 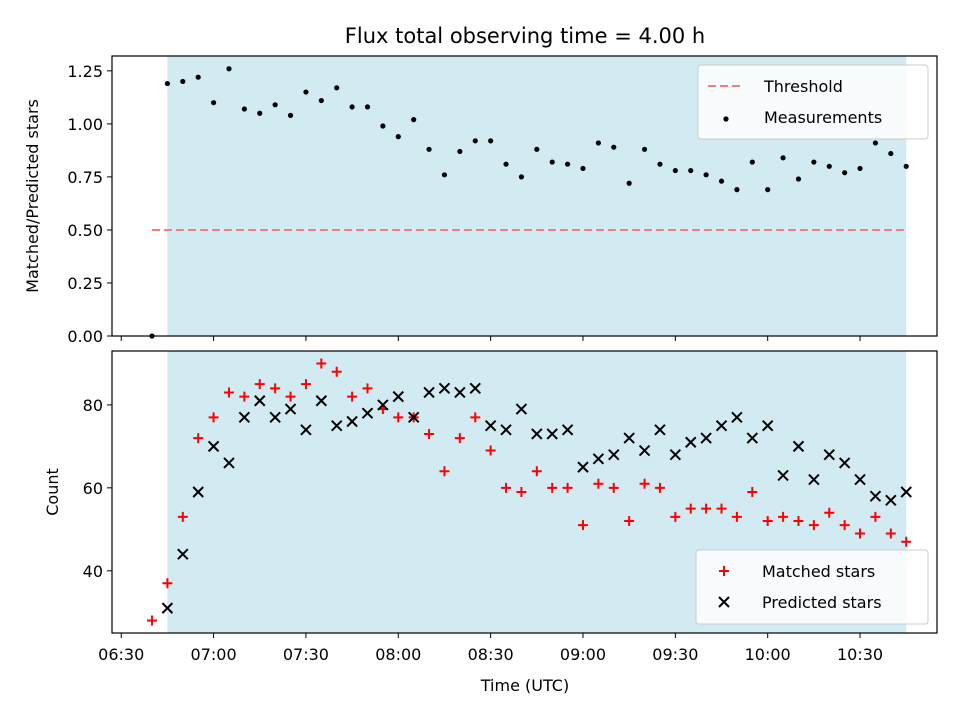 What do you see at coordinates (85, 124) in the screenshot?
I see `y-tick-label: 1.00` at bounding box center [85, 124].